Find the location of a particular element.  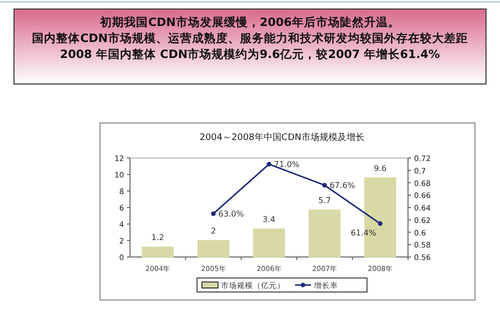

data-label: 2 is located at coordinates (213, 231).